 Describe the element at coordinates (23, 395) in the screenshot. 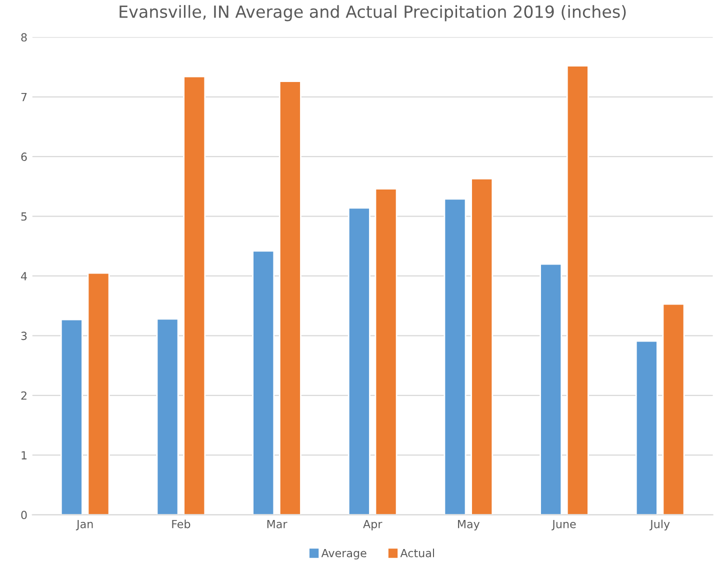

I see `y-tick-label: 2` at that location.